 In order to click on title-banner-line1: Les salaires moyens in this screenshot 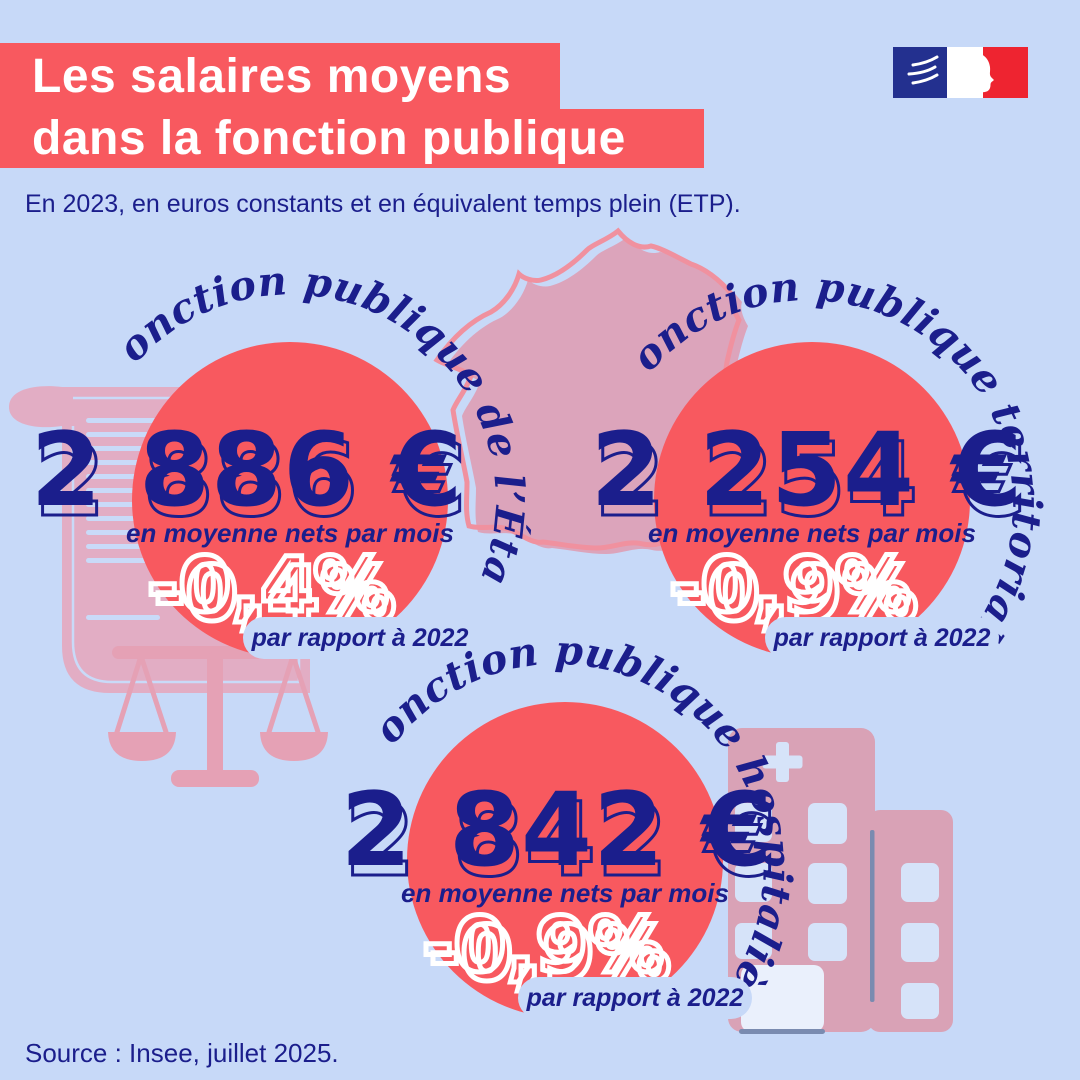, I will do `click(280, 76)`.